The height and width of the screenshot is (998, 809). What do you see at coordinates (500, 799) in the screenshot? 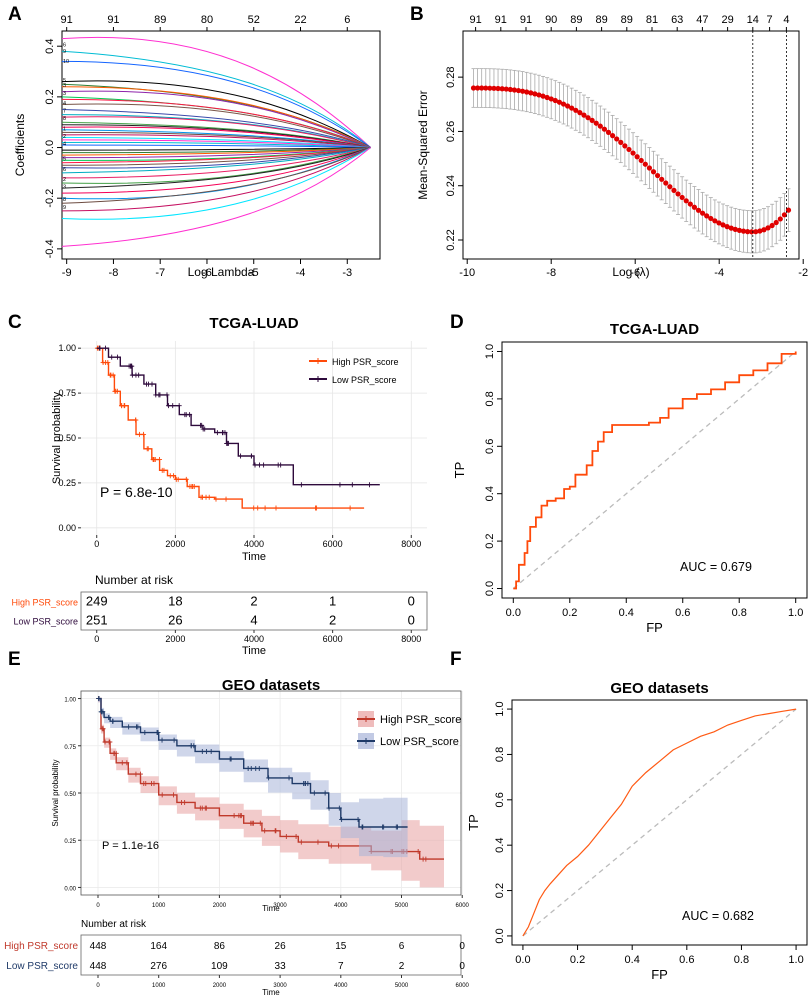
I see `y-tick-label: 0.6` at bounding box center [500, 799].